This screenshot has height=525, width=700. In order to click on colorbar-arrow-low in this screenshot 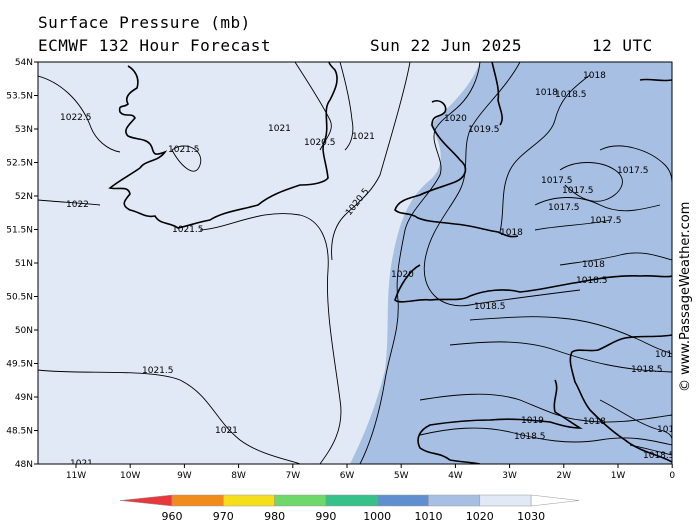, I will do `click(146, 500)`.